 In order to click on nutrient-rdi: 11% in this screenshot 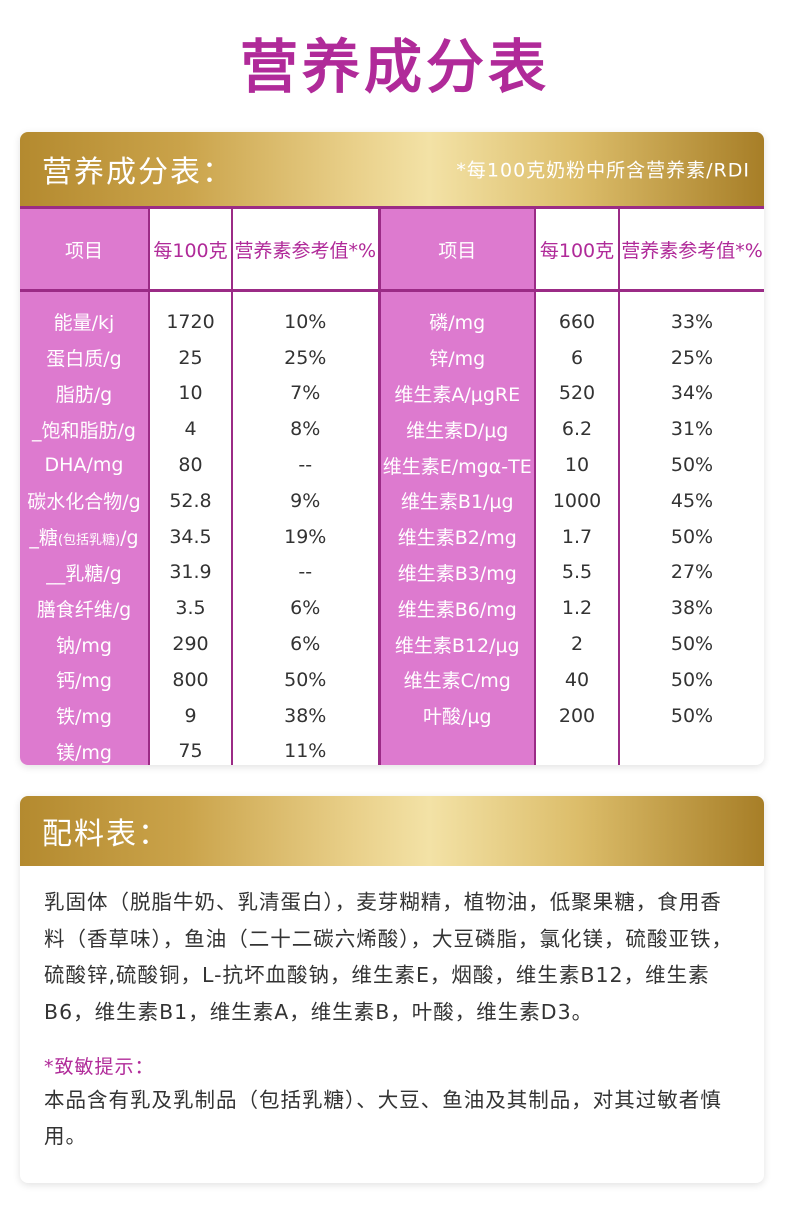, I will do `click(306, 749)`.